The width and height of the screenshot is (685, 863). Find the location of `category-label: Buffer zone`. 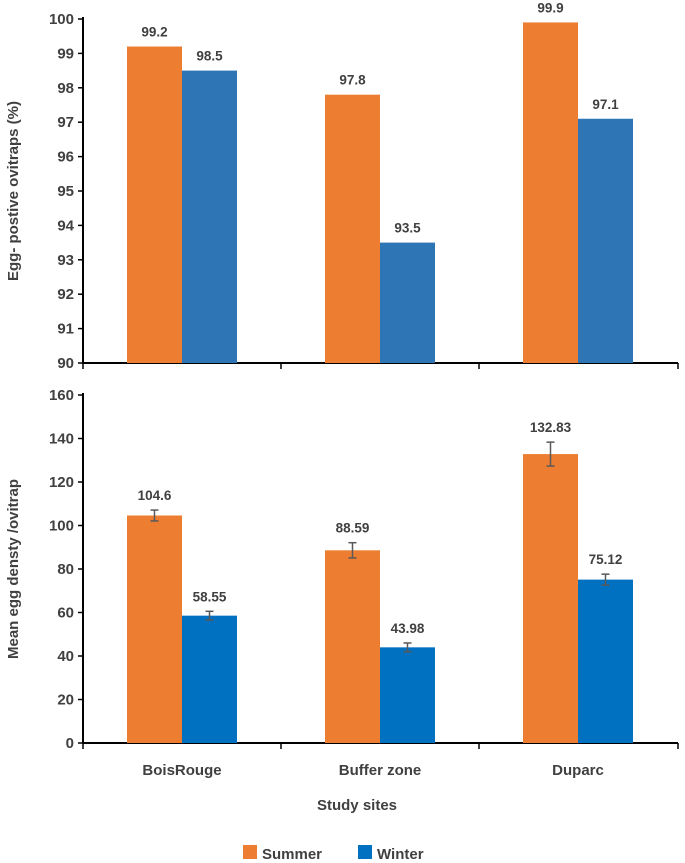

category-label: Buffer zone is located at coordinates (380, 770).